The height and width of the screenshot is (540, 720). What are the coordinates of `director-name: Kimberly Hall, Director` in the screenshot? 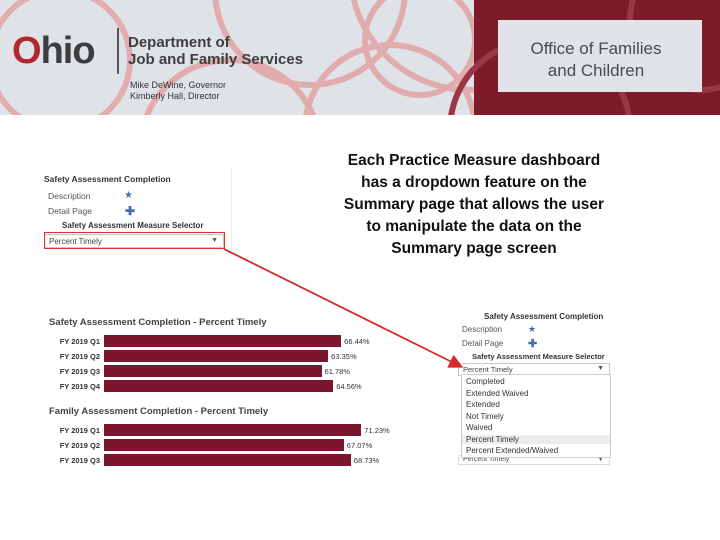 It's located at (175, 96).